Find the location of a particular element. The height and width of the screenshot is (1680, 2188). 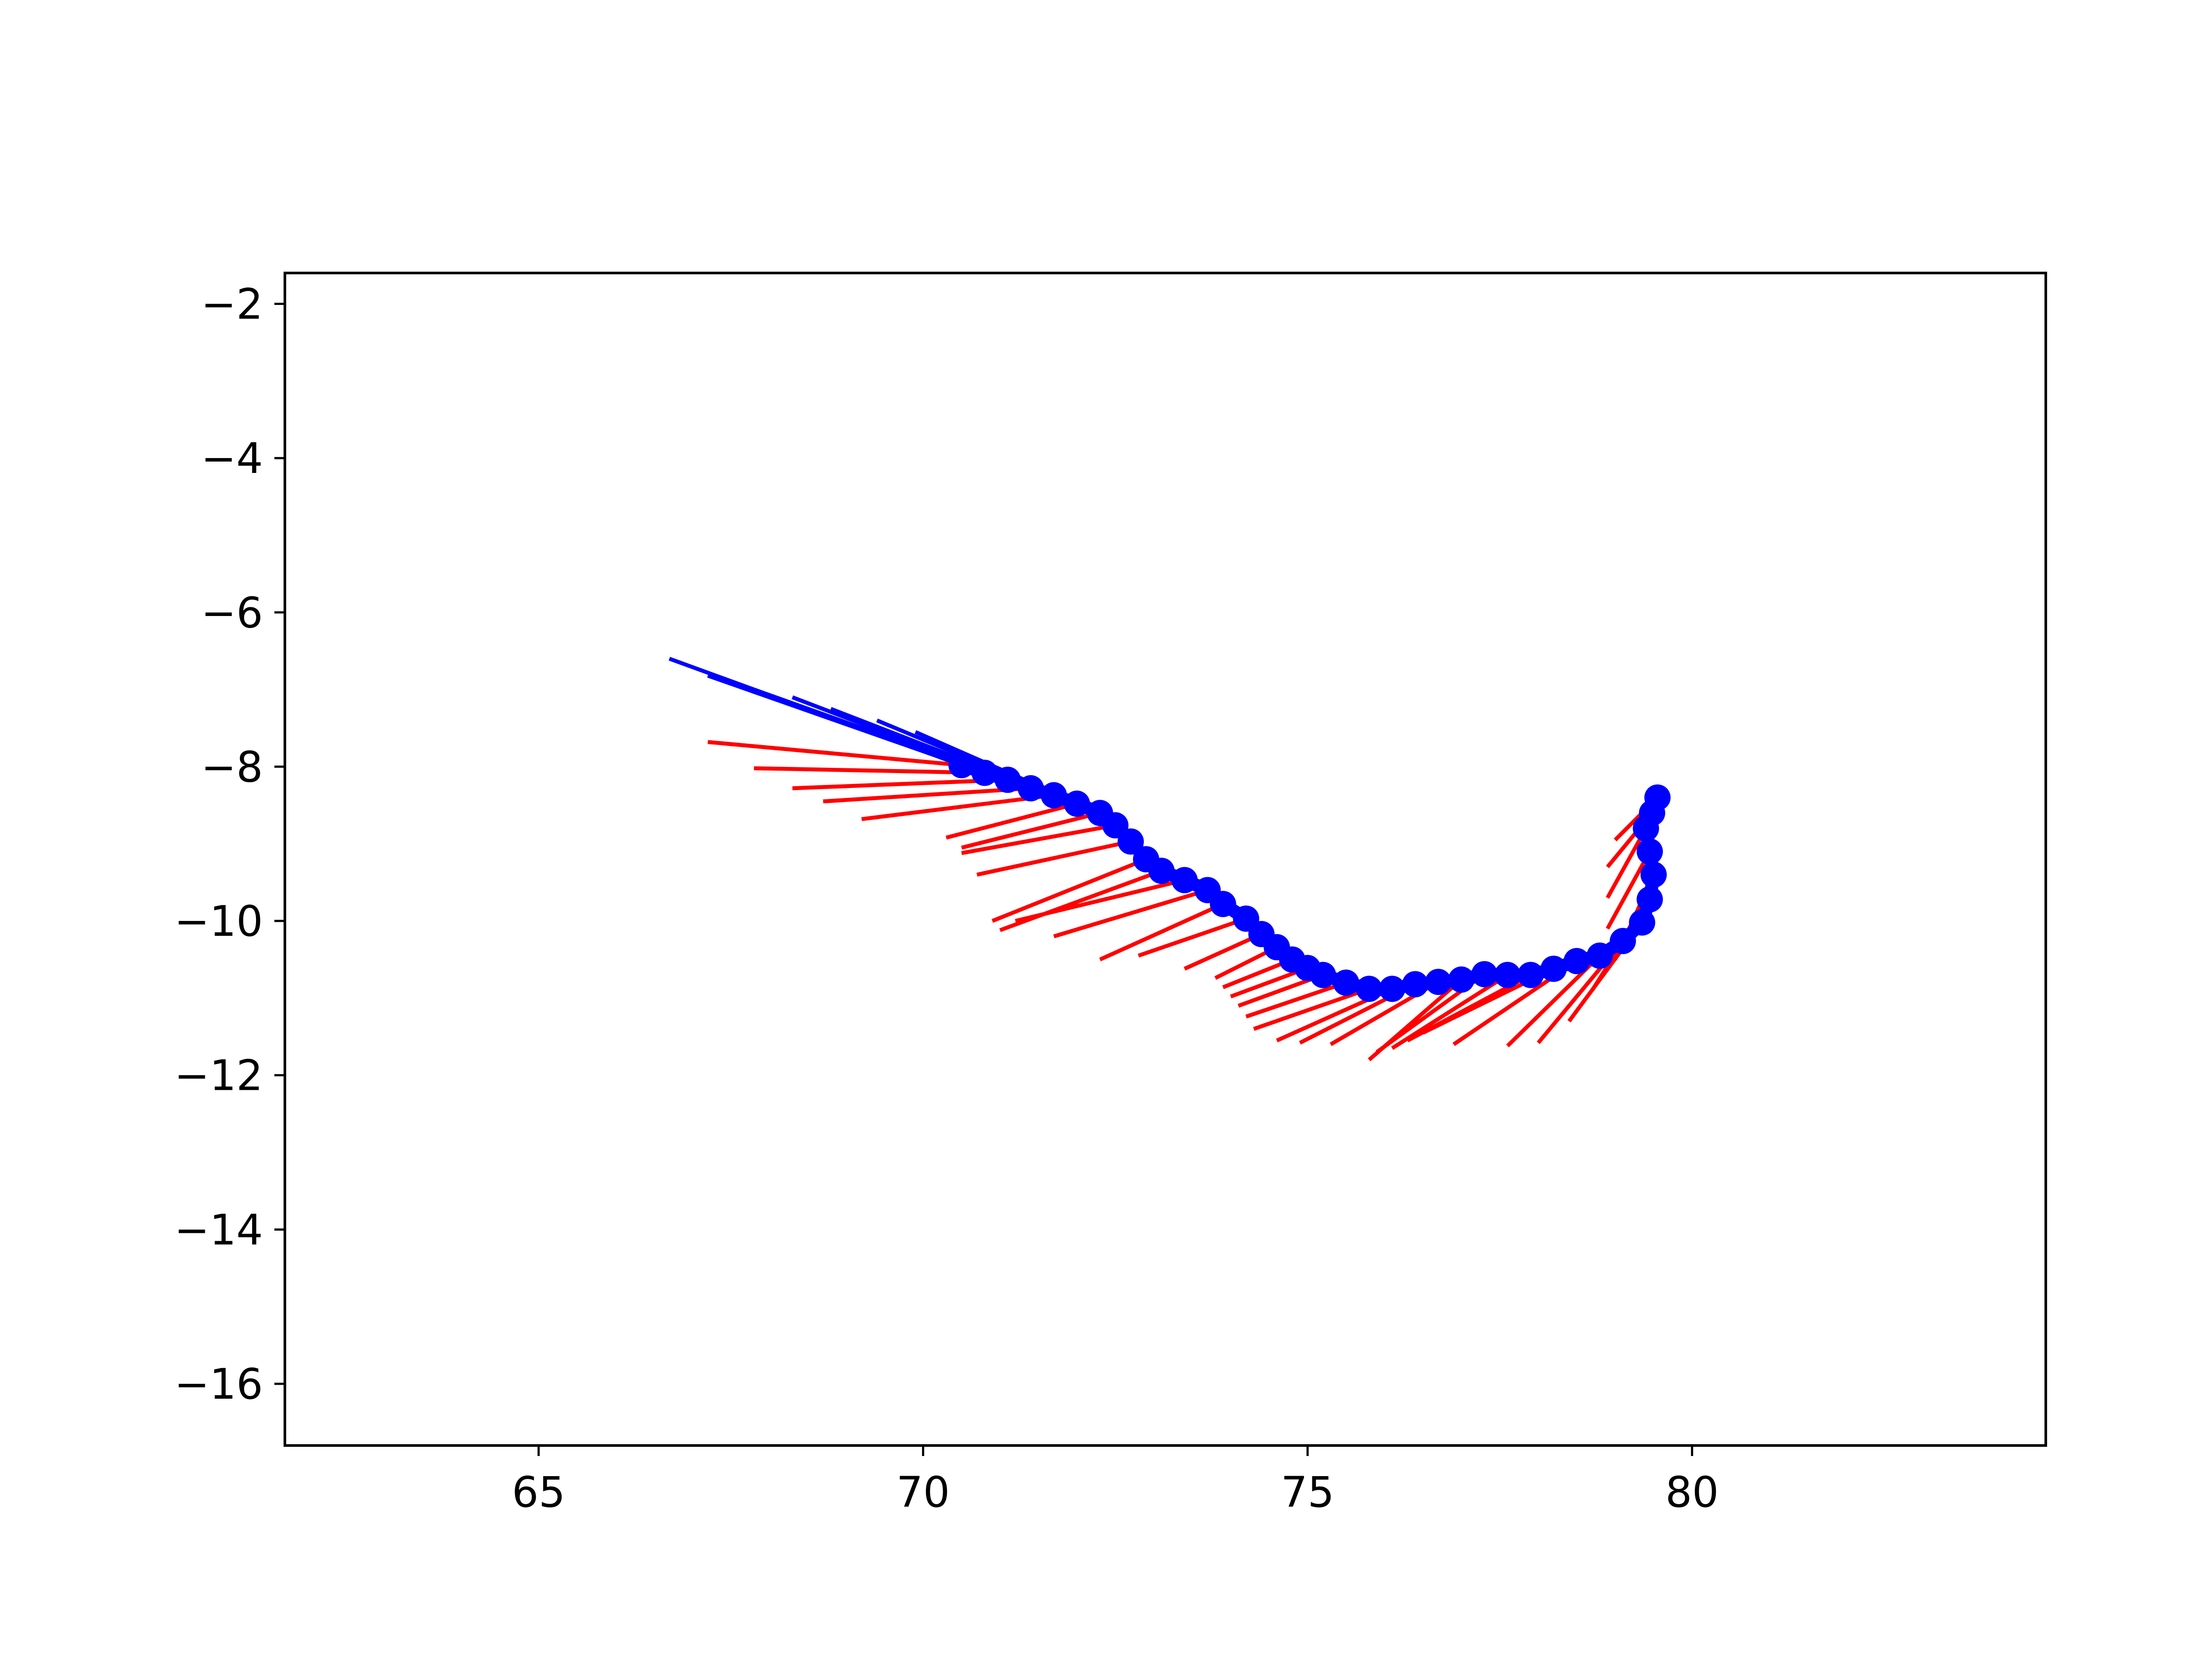

plot-area is located at coordinates (1170, 859).